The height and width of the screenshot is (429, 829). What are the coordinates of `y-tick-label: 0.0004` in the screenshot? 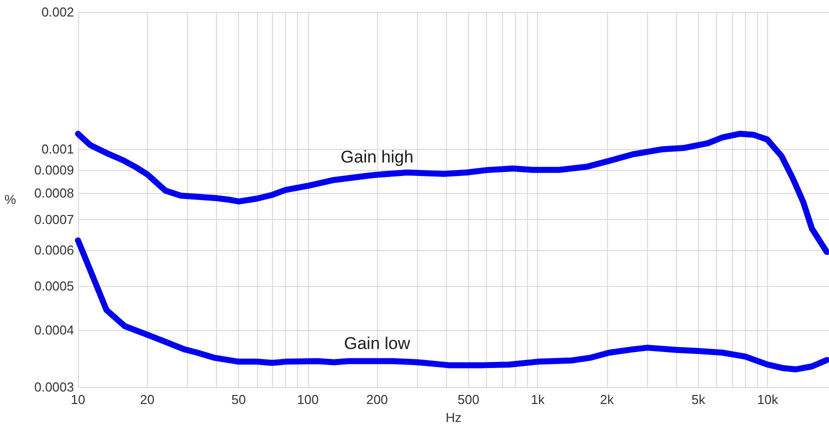 It's located at (54, 330).